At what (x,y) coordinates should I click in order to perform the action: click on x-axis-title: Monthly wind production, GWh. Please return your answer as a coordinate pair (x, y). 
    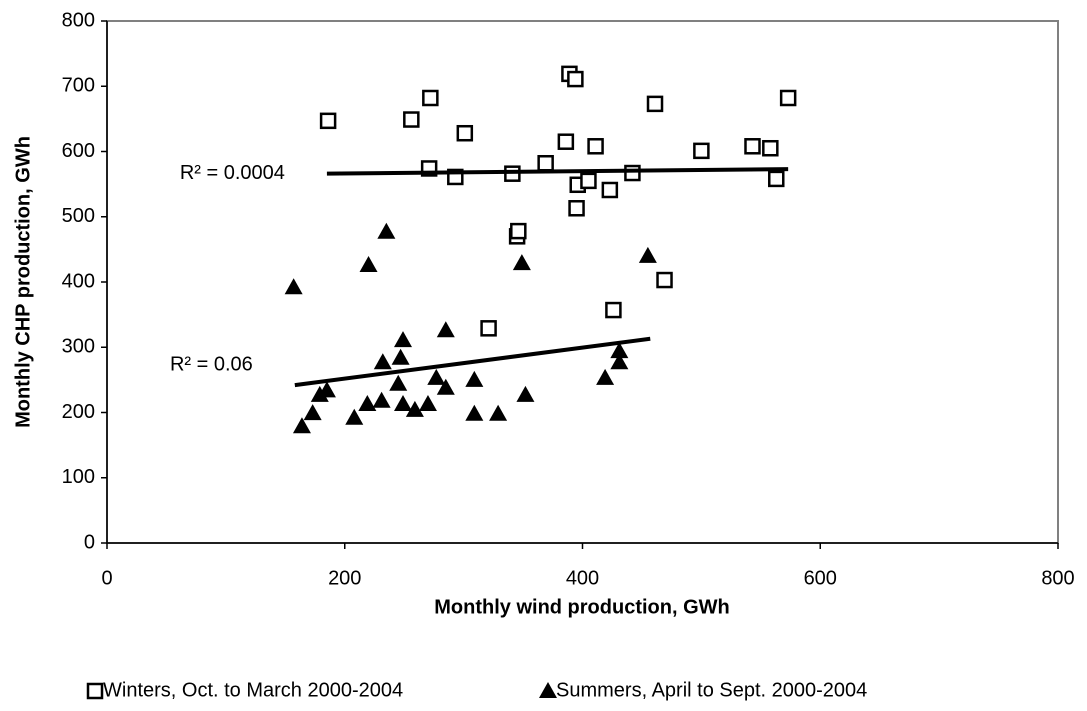
    Looking at the image, I should click on (582, 607).